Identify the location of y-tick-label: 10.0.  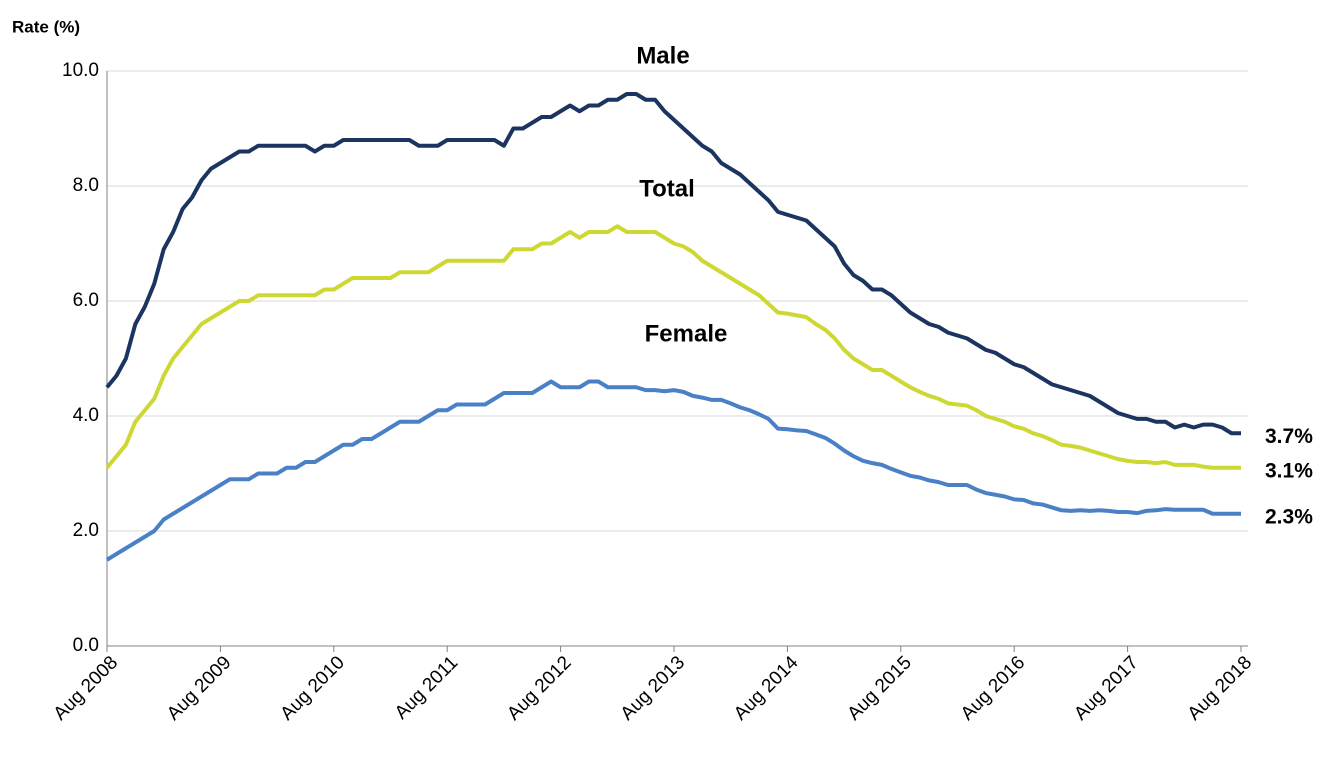
(80, 70).